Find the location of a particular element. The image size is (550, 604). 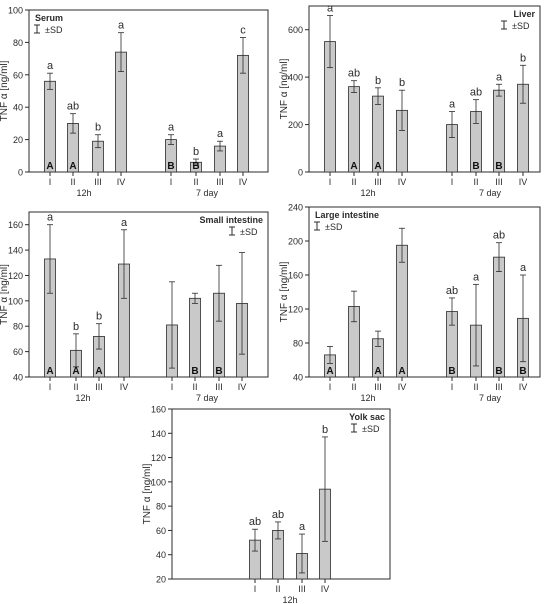

y-tick-label: 200 is located at coordinates (295, 125).